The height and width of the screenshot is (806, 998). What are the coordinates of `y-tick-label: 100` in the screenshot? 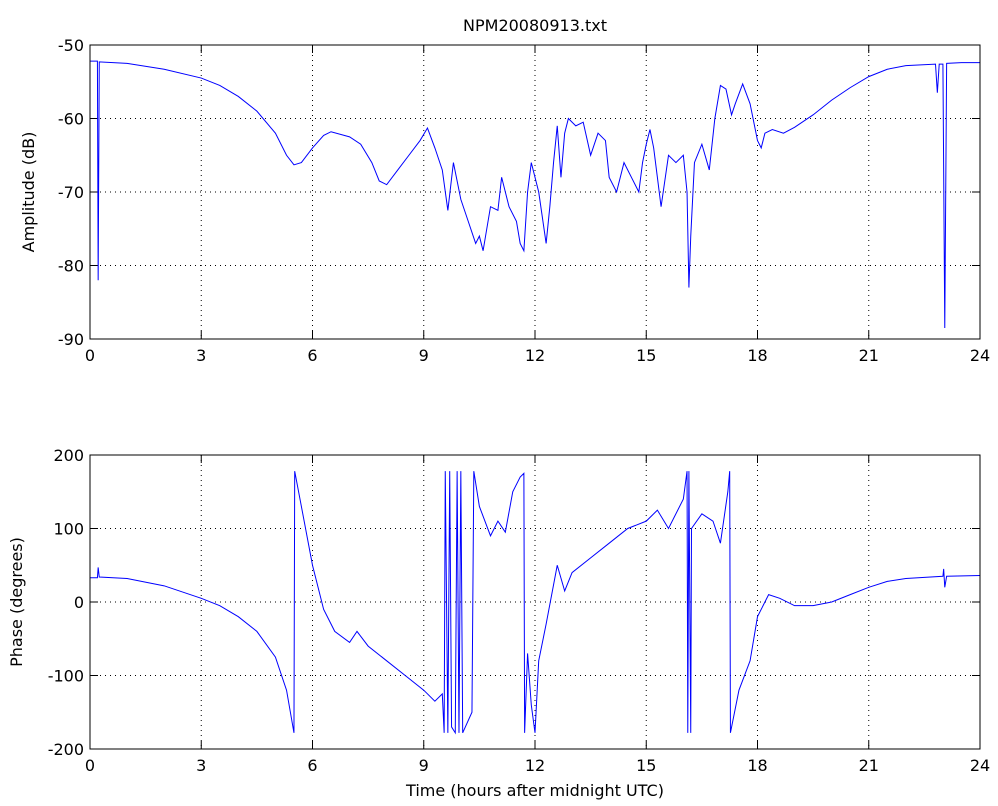 It's located at (68, 529).